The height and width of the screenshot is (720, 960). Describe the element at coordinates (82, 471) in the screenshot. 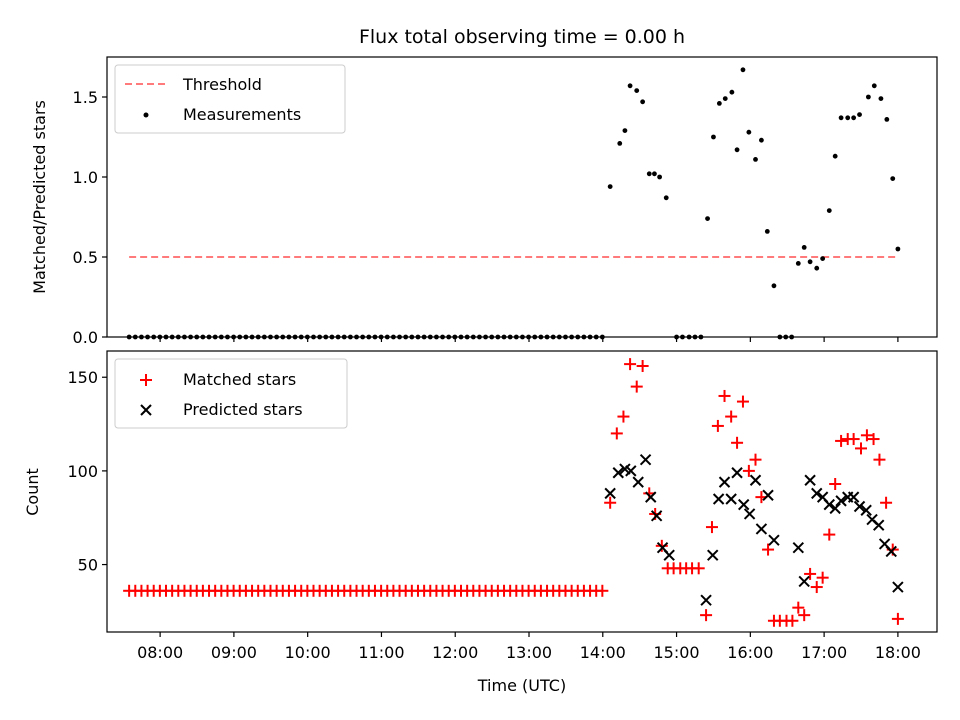

I see `y-tick-label: 100` at that location.